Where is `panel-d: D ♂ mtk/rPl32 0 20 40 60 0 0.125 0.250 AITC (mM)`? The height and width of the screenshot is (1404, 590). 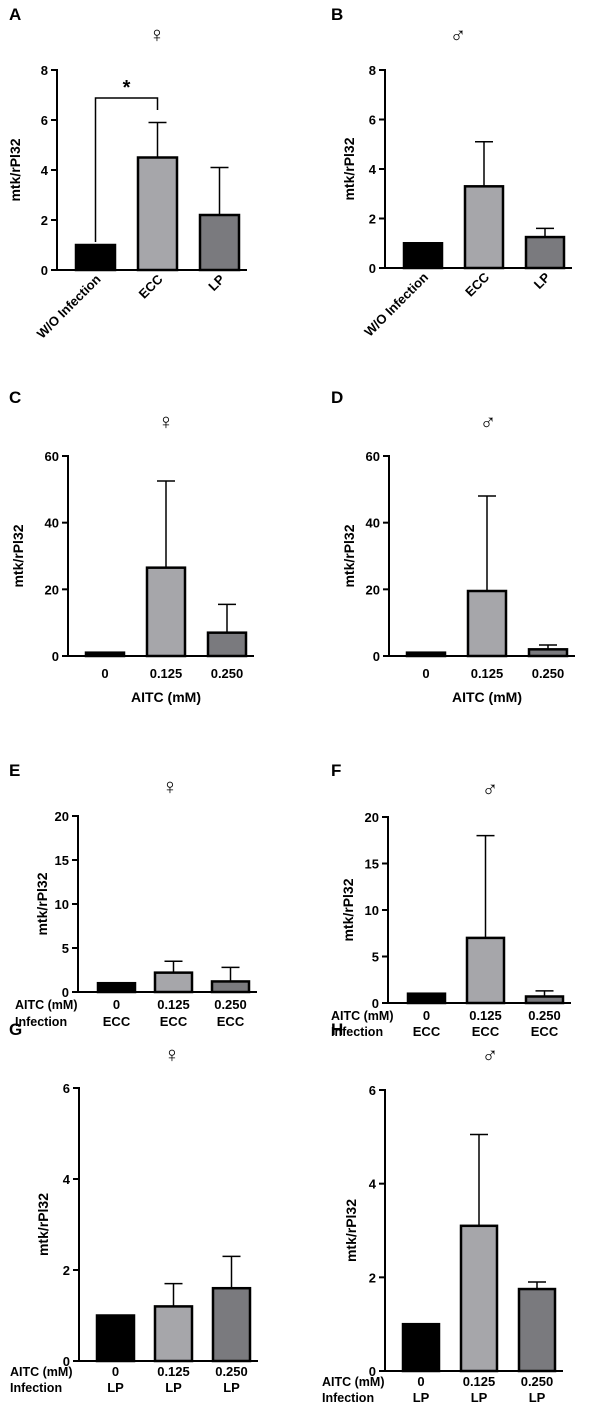 panel-d: D ♂ mtk/rPl32 0 20 40 60 0 0.125 0.250 AITC (mM) is located at coordinates (453, 546).